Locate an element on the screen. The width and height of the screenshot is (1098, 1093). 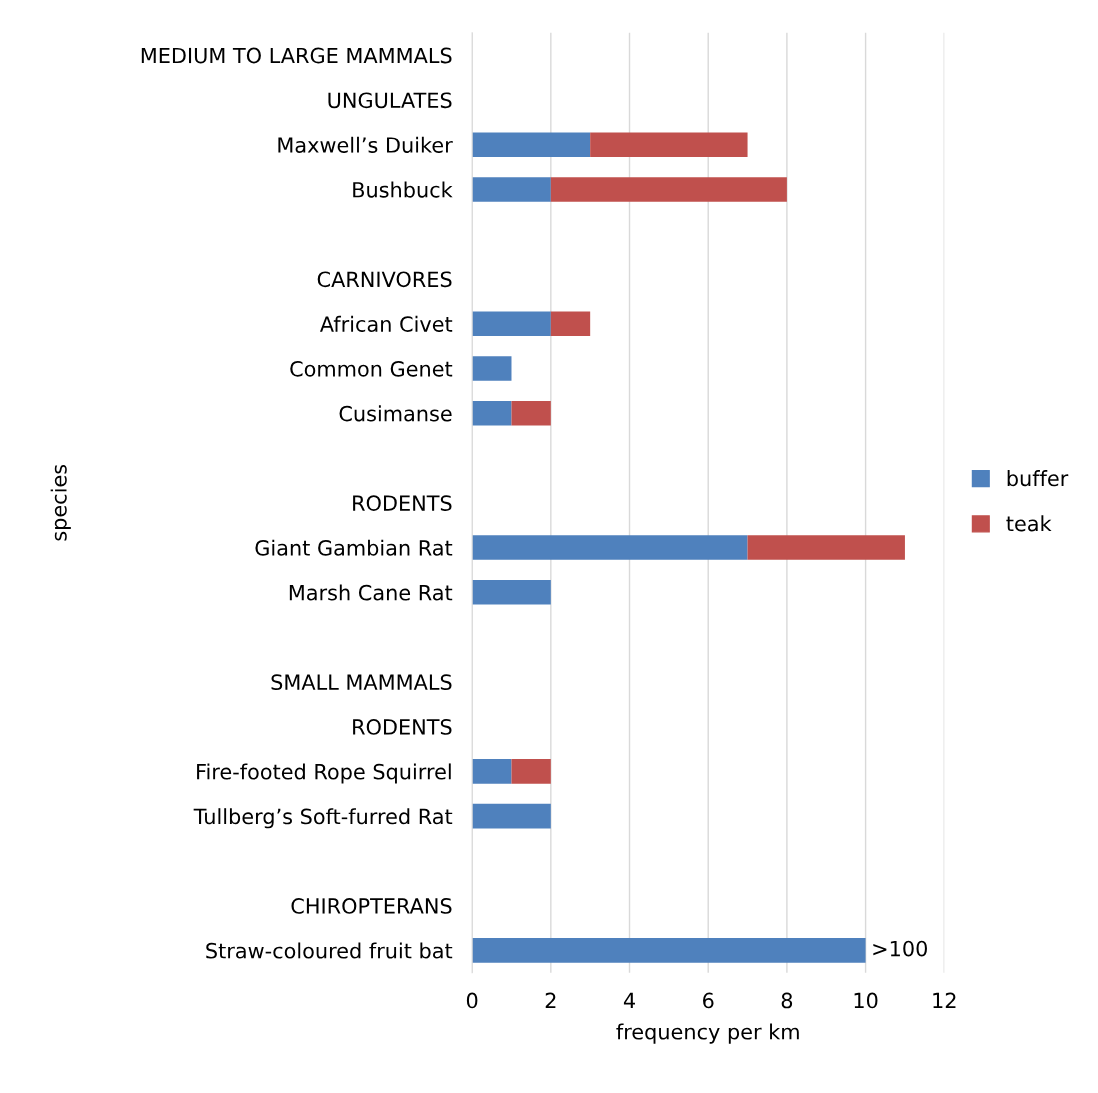
y-tick-label: CHIROPTERANS is located at coordinates (371, 906).